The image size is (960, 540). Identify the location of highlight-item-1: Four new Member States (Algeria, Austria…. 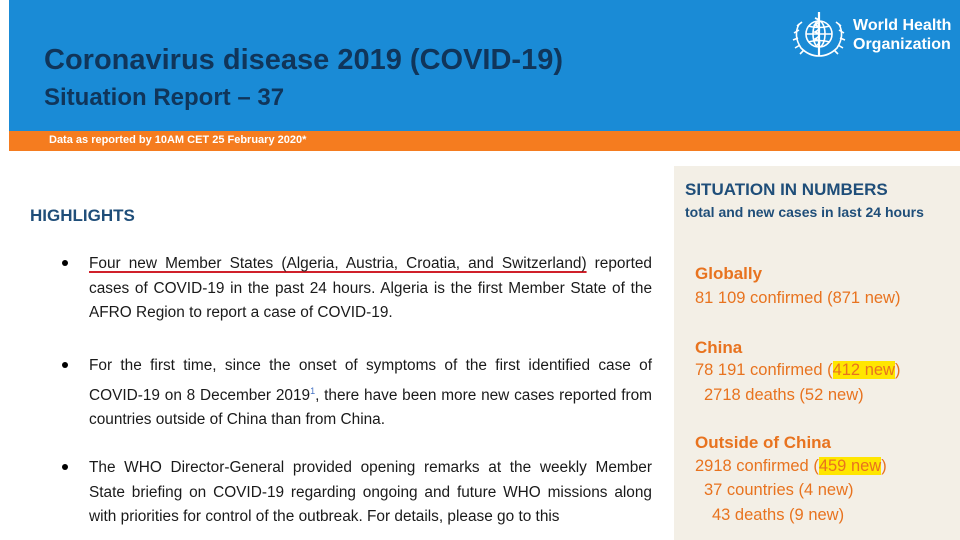
(370, 289).